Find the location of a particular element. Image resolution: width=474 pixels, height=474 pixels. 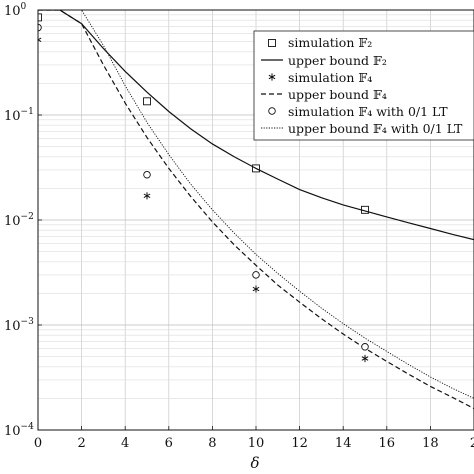

y-tick-label: 10⁻⁴ is located at coordinates (19, 430).